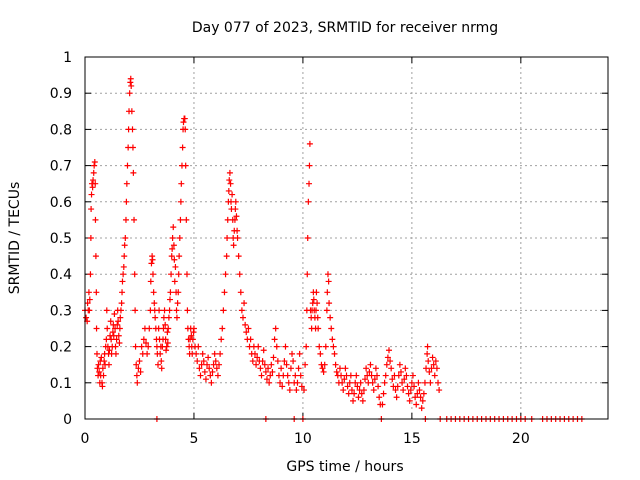  I want to click on y-tick-label: 0, so click(67, 420).